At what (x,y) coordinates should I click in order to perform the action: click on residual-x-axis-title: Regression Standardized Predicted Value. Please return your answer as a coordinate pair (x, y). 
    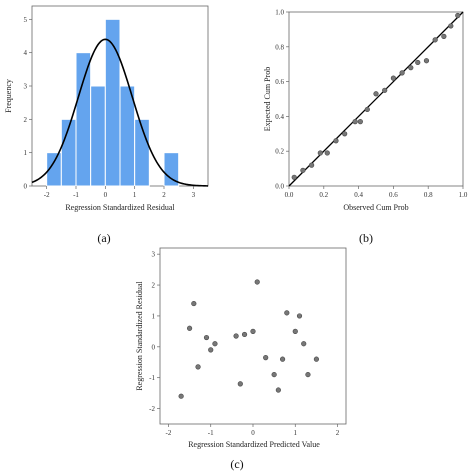
    Looking at the image, I should click on (254, 444).